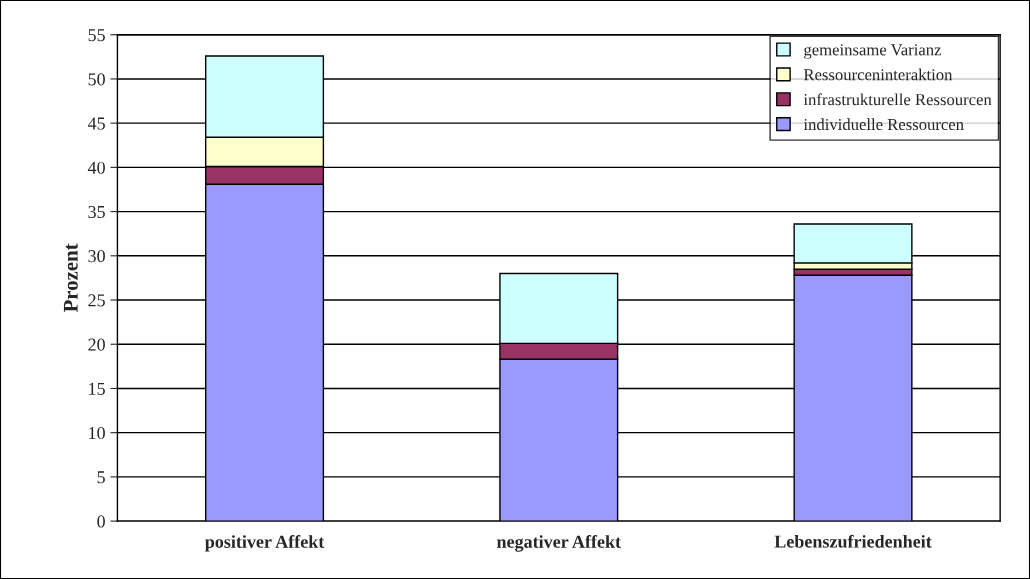 This screenshot has height=579, width=1030. Describe the element at coordinates (558, 543) in the screenshot. I see `x-tick-label: negativer Affekt` at that location.